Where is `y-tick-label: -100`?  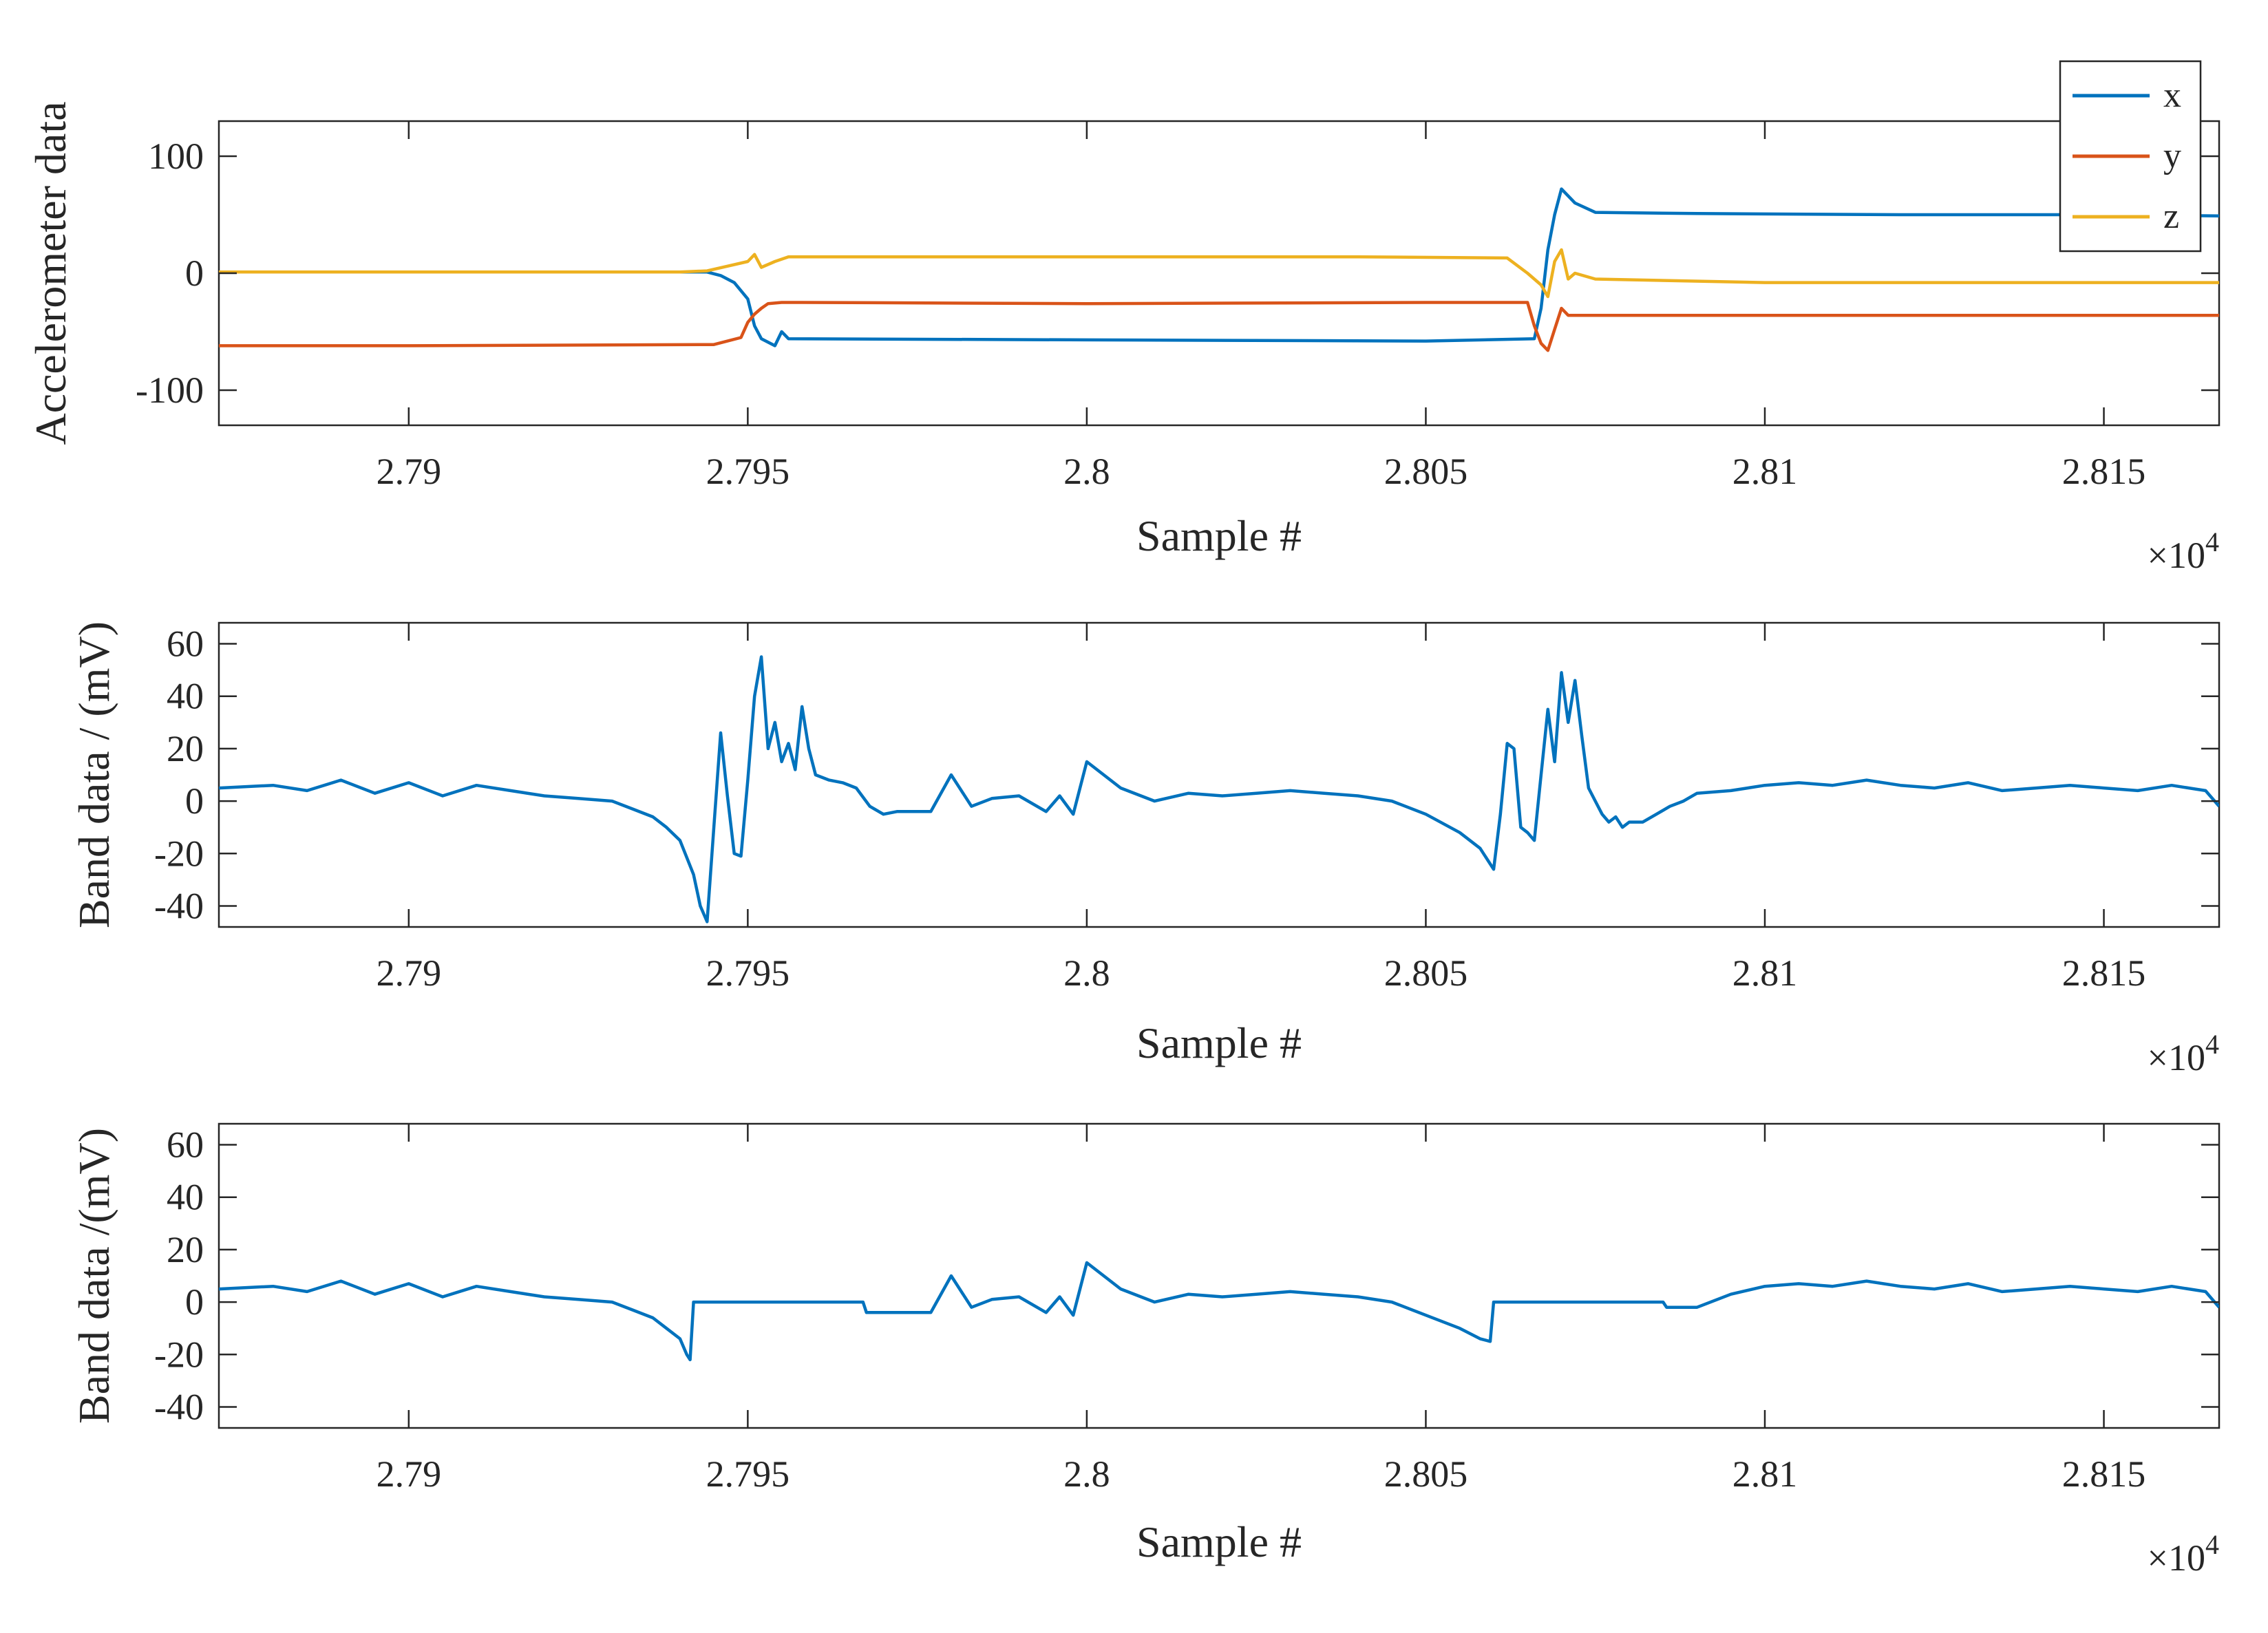
y-tick-label: -100 is located at coordinates (170, 390).